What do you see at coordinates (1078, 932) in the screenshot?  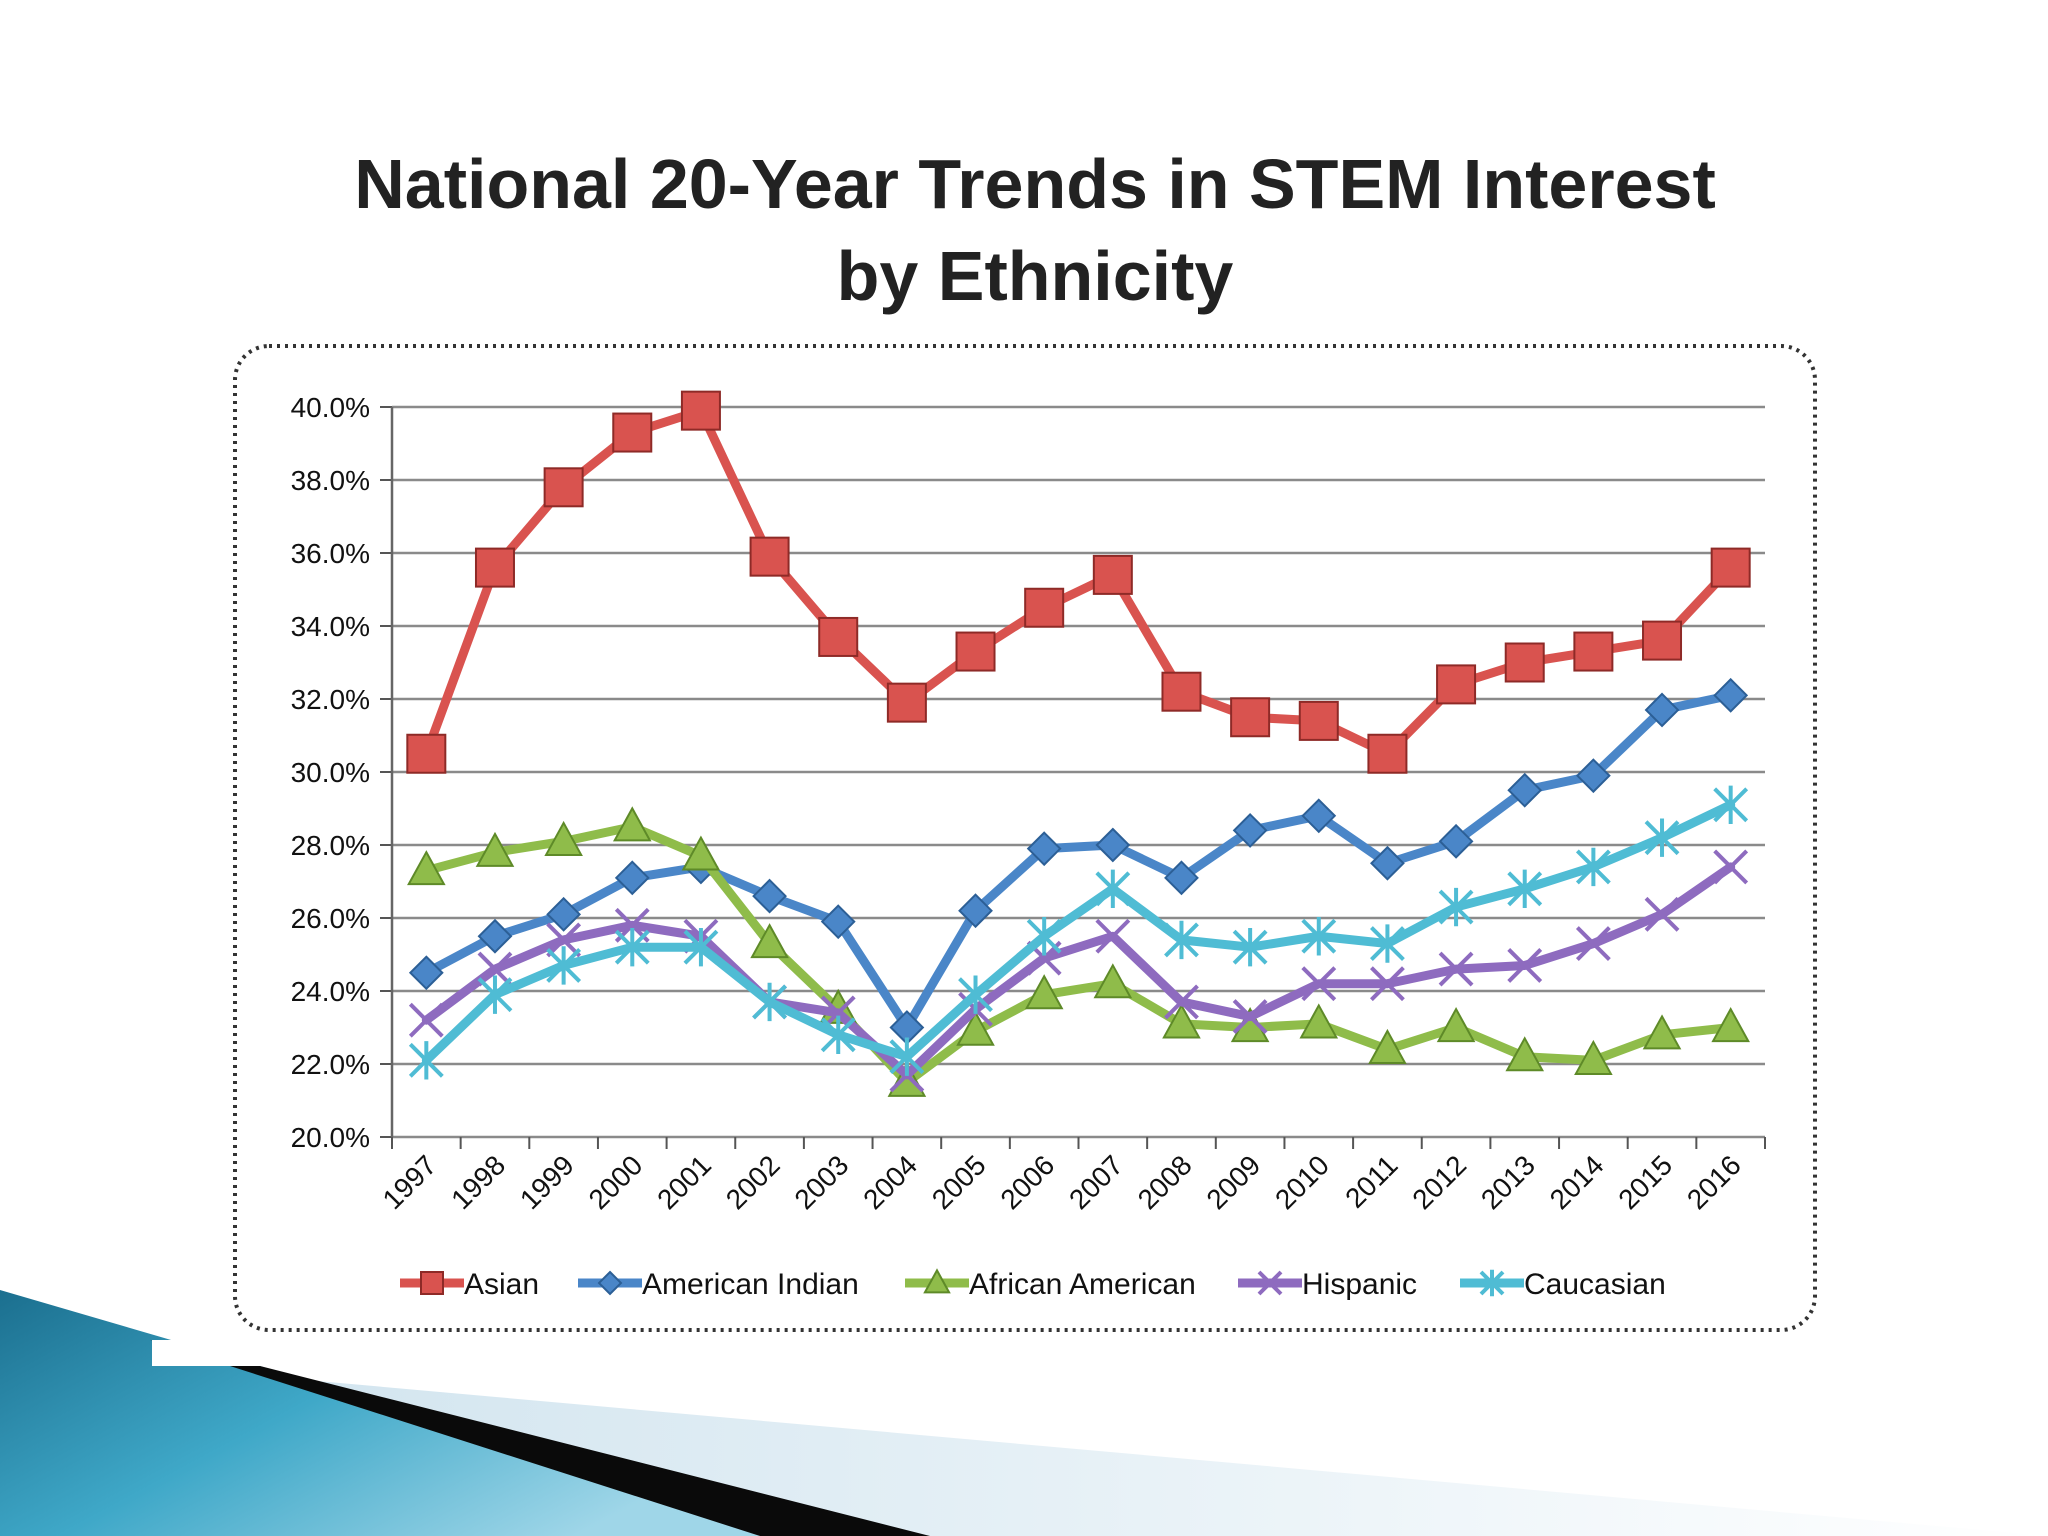 I see `series-caucasian` at bounding box center [1078, 932].